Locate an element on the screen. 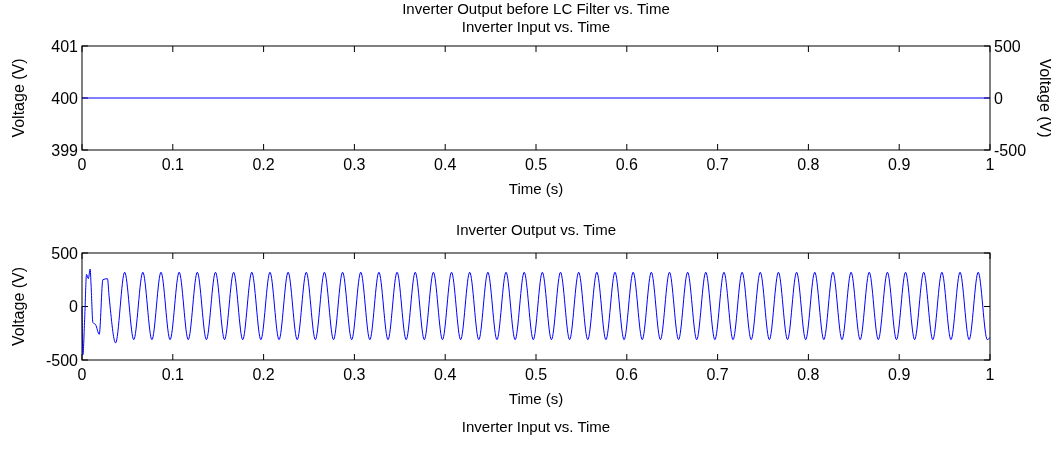  y2-tick-label: 500 is located at coordinates (1007, 46).